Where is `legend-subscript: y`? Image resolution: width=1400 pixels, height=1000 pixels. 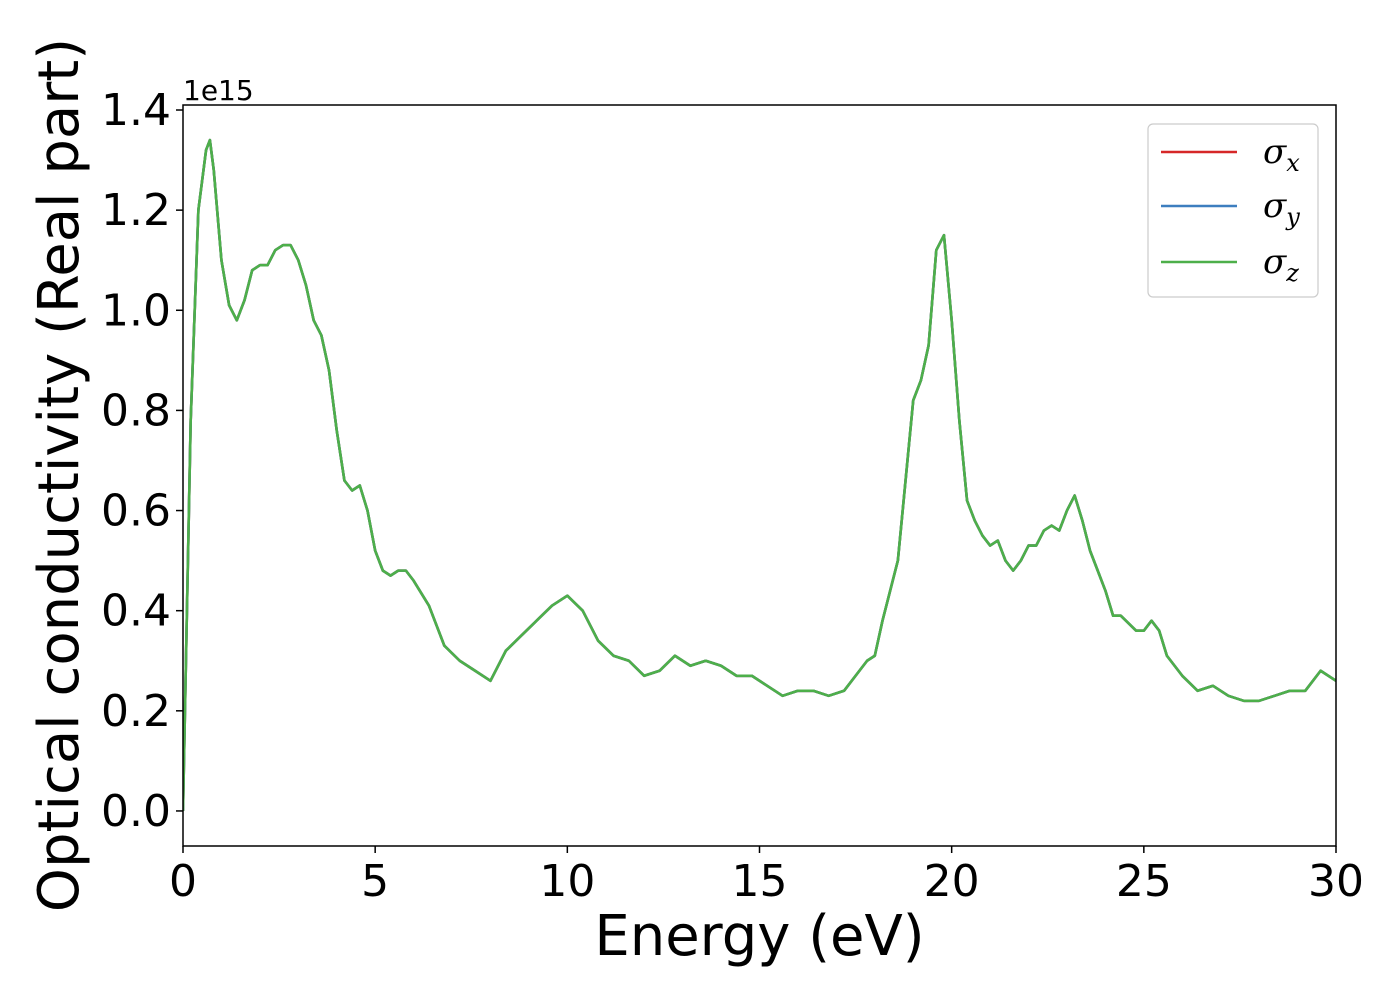 legend-subscript: y is located at coordinates (1292, 217).